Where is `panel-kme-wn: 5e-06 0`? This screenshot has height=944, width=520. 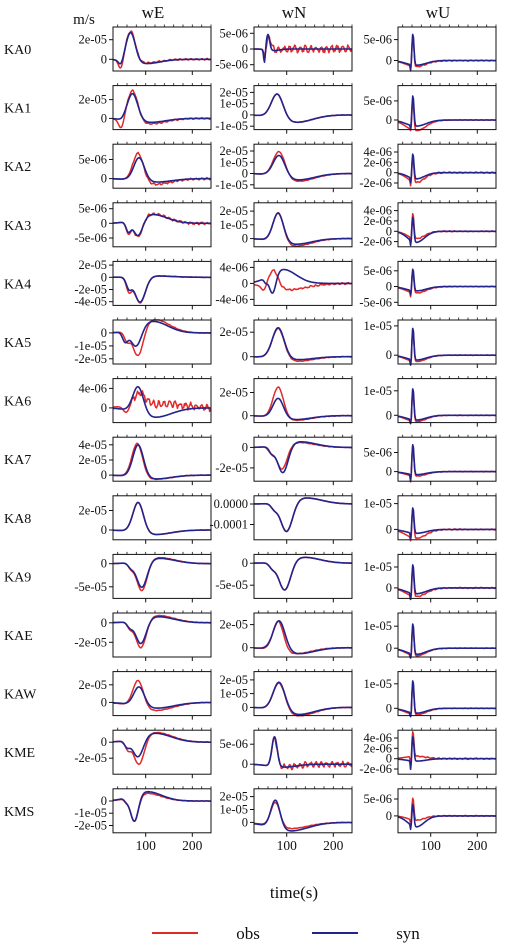 panel-kme-wn: 5e-06 0 is located at coordinates (286, 753).